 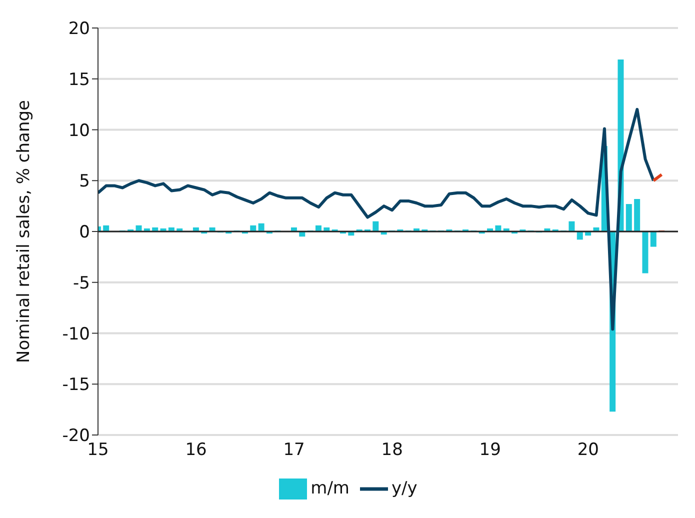 What do you see at coordinates (490, 450) in the screenshot?
I see `x-tick-label: 19` at bounding box center [490, 450].